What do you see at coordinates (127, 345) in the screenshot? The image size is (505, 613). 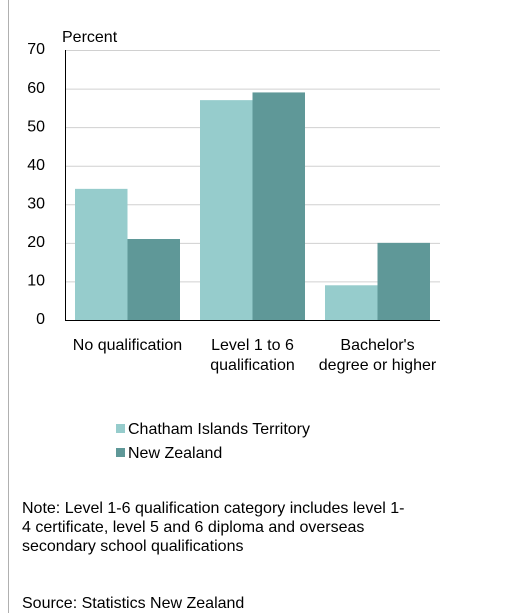 I see `x-tick-label: No qualification` at bounding box center [127, 345].